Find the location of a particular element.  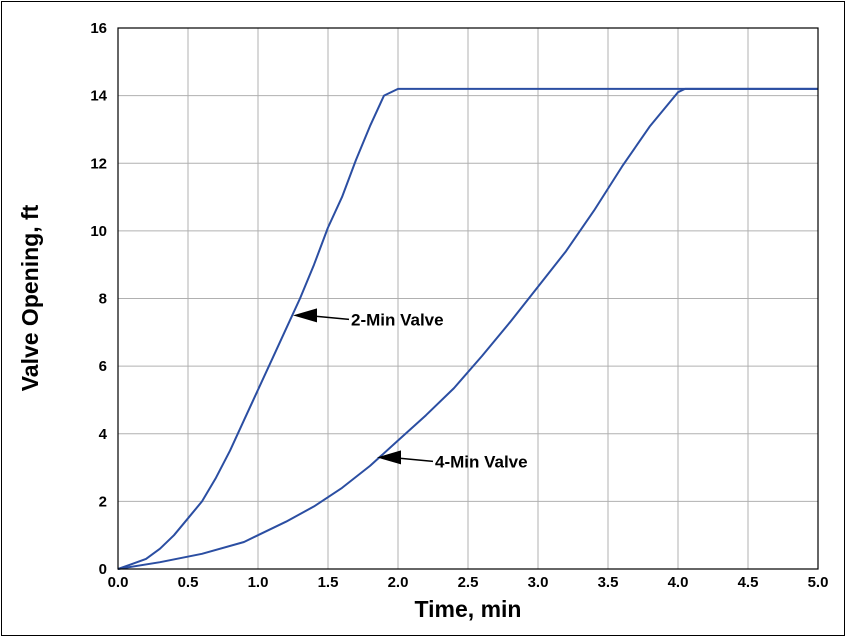

x-tick-label: 4.0 is located at coordinates (678, 582).